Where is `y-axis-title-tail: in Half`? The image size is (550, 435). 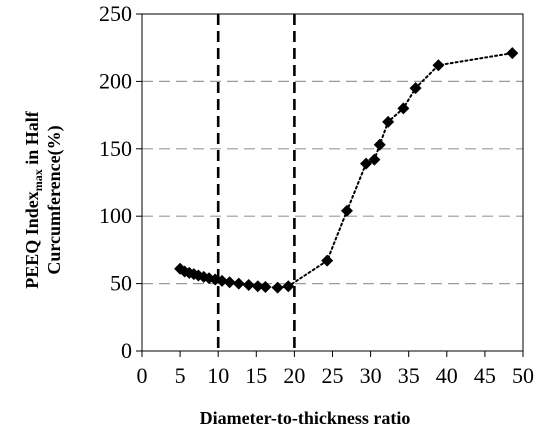
y-axis-title-tail: in Half is located at coordinates (32, 139).